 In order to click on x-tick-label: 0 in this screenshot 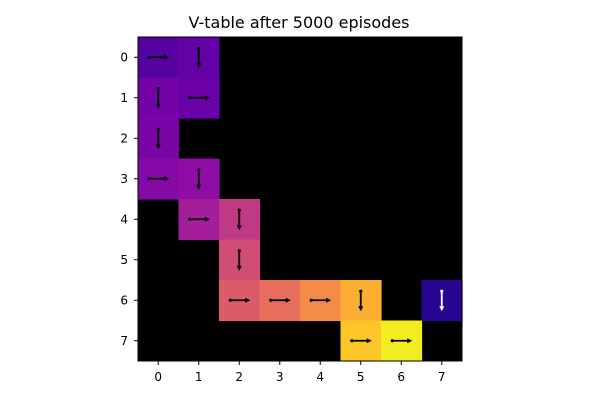, I will do `click(158, 377)`.